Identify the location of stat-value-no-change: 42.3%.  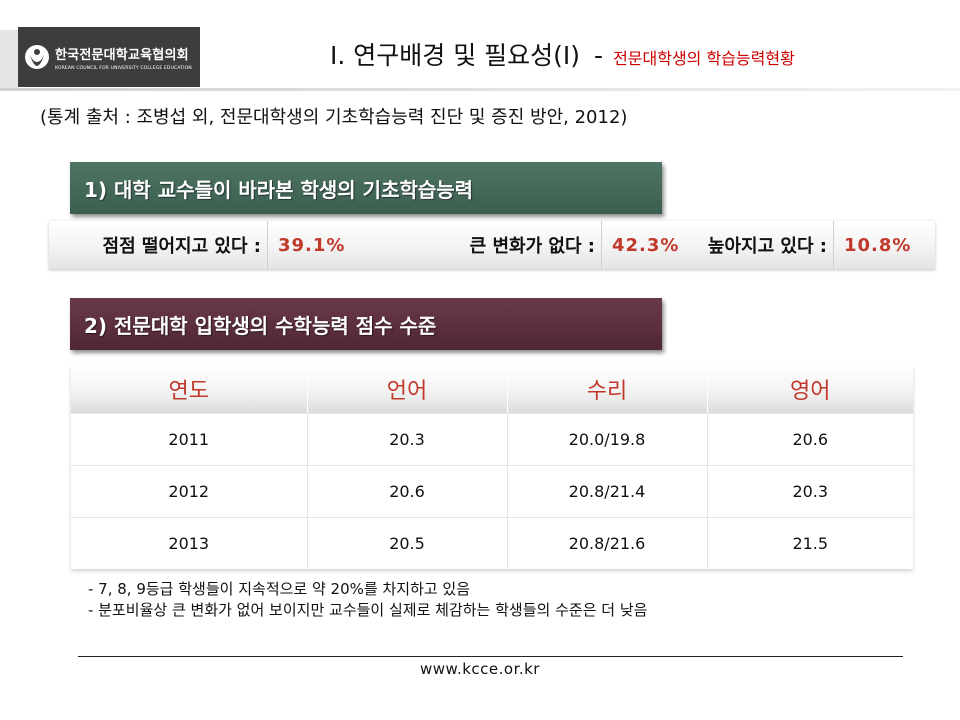
(652, 245).